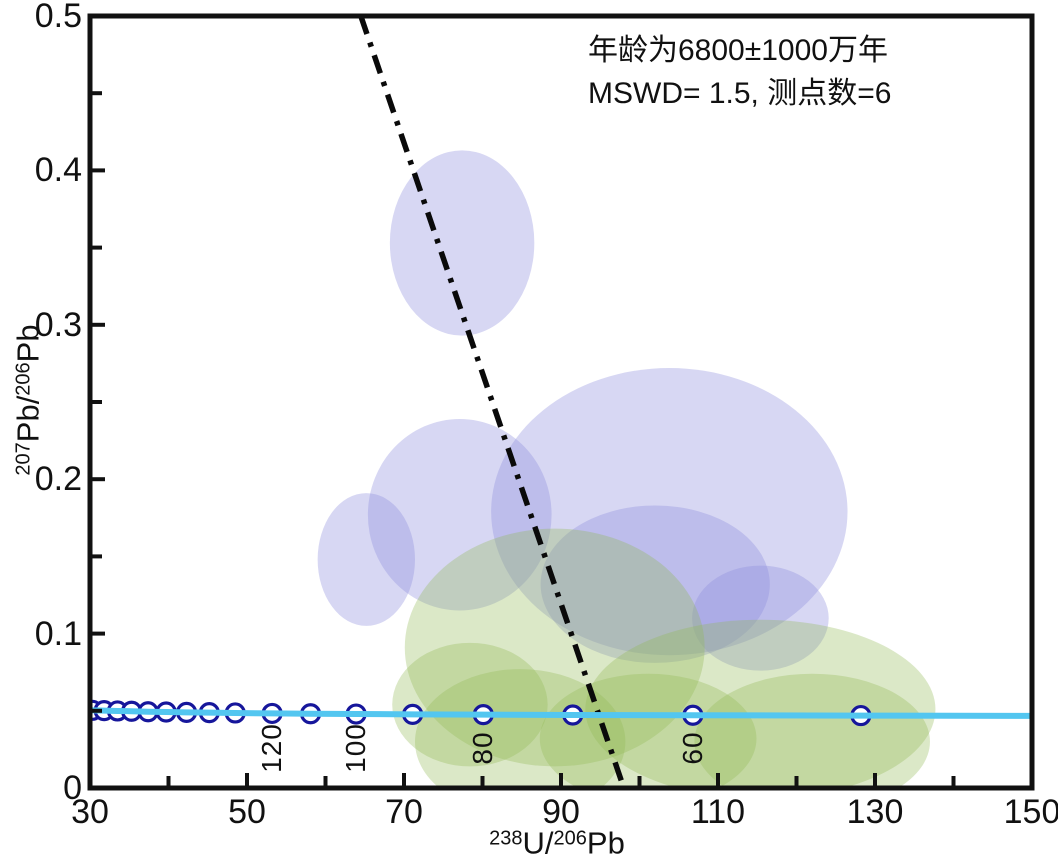  I want to click on x-tick-label: 130, so click(875, 812).